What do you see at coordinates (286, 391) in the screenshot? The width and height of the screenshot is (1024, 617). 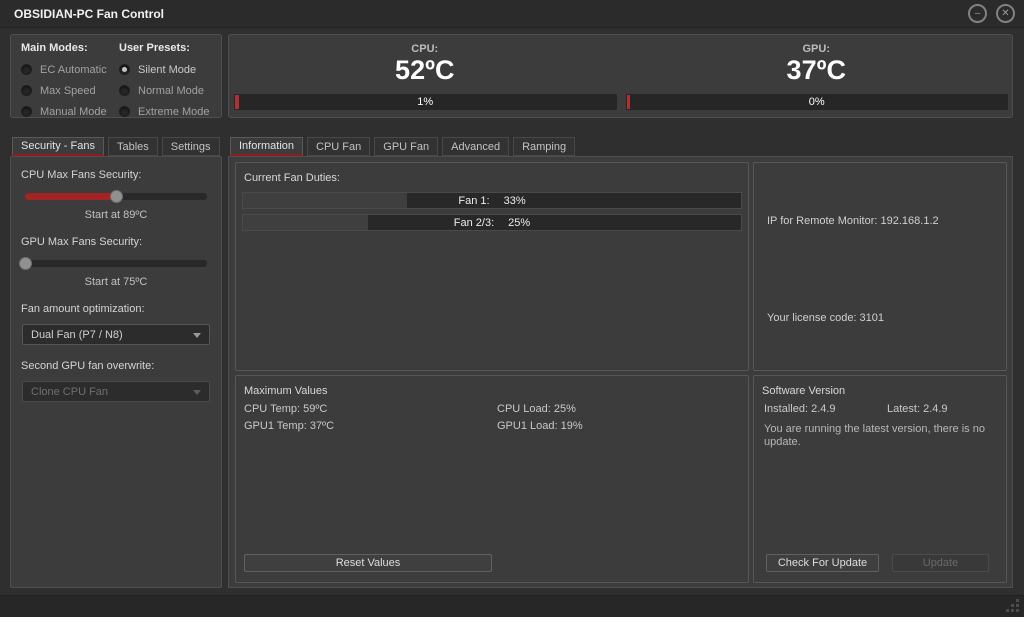 I see `maximum-values-title: Maximum Values` at bounding box center [286, 391].